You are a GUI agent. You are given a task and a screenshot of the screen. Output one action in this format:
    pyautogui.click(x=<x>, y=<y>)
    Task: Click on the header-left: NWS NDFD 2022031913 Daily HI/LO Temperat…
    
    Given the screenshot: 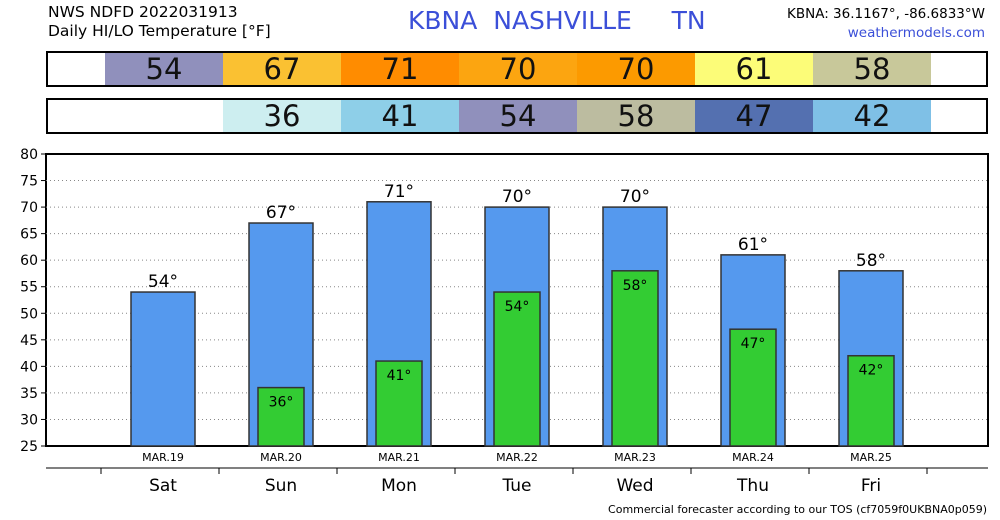 What is the action you would take?
    pyautogui.click(x=159, y=22)
    